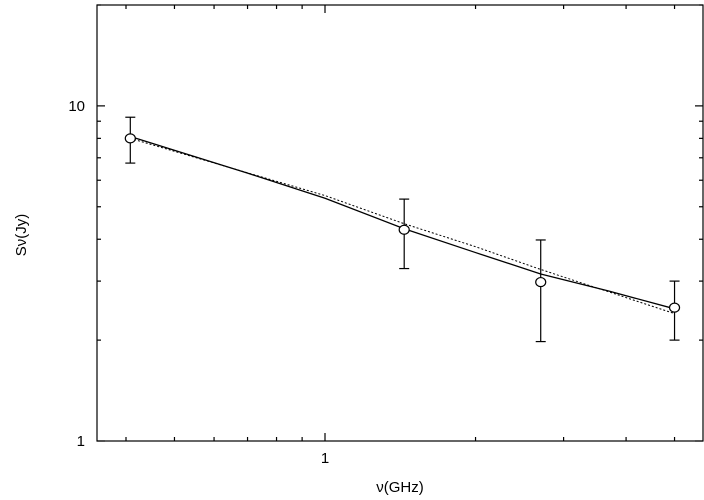 The height and width of the screenshot is (500, 704). What do you see at coordinates (400, 487) in the screenshot?
I see `x-axis-label: ν(GHz)` at bounding box center [400, 487].